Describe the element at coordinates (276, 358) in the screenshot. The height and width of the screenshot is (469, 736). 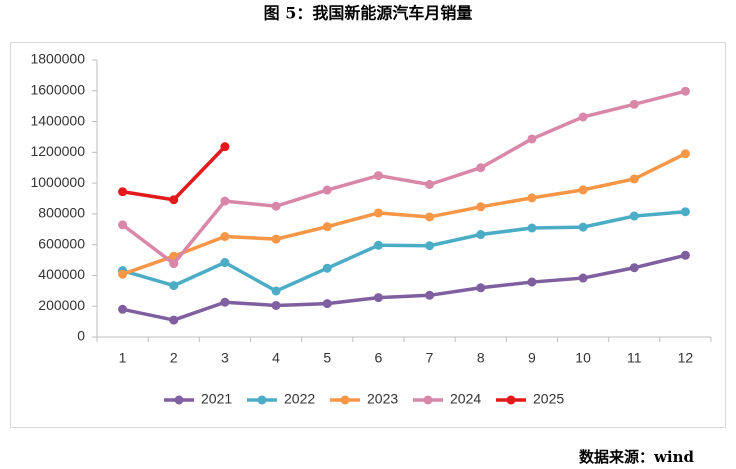
I see `x-tick-label: 4` at that location.